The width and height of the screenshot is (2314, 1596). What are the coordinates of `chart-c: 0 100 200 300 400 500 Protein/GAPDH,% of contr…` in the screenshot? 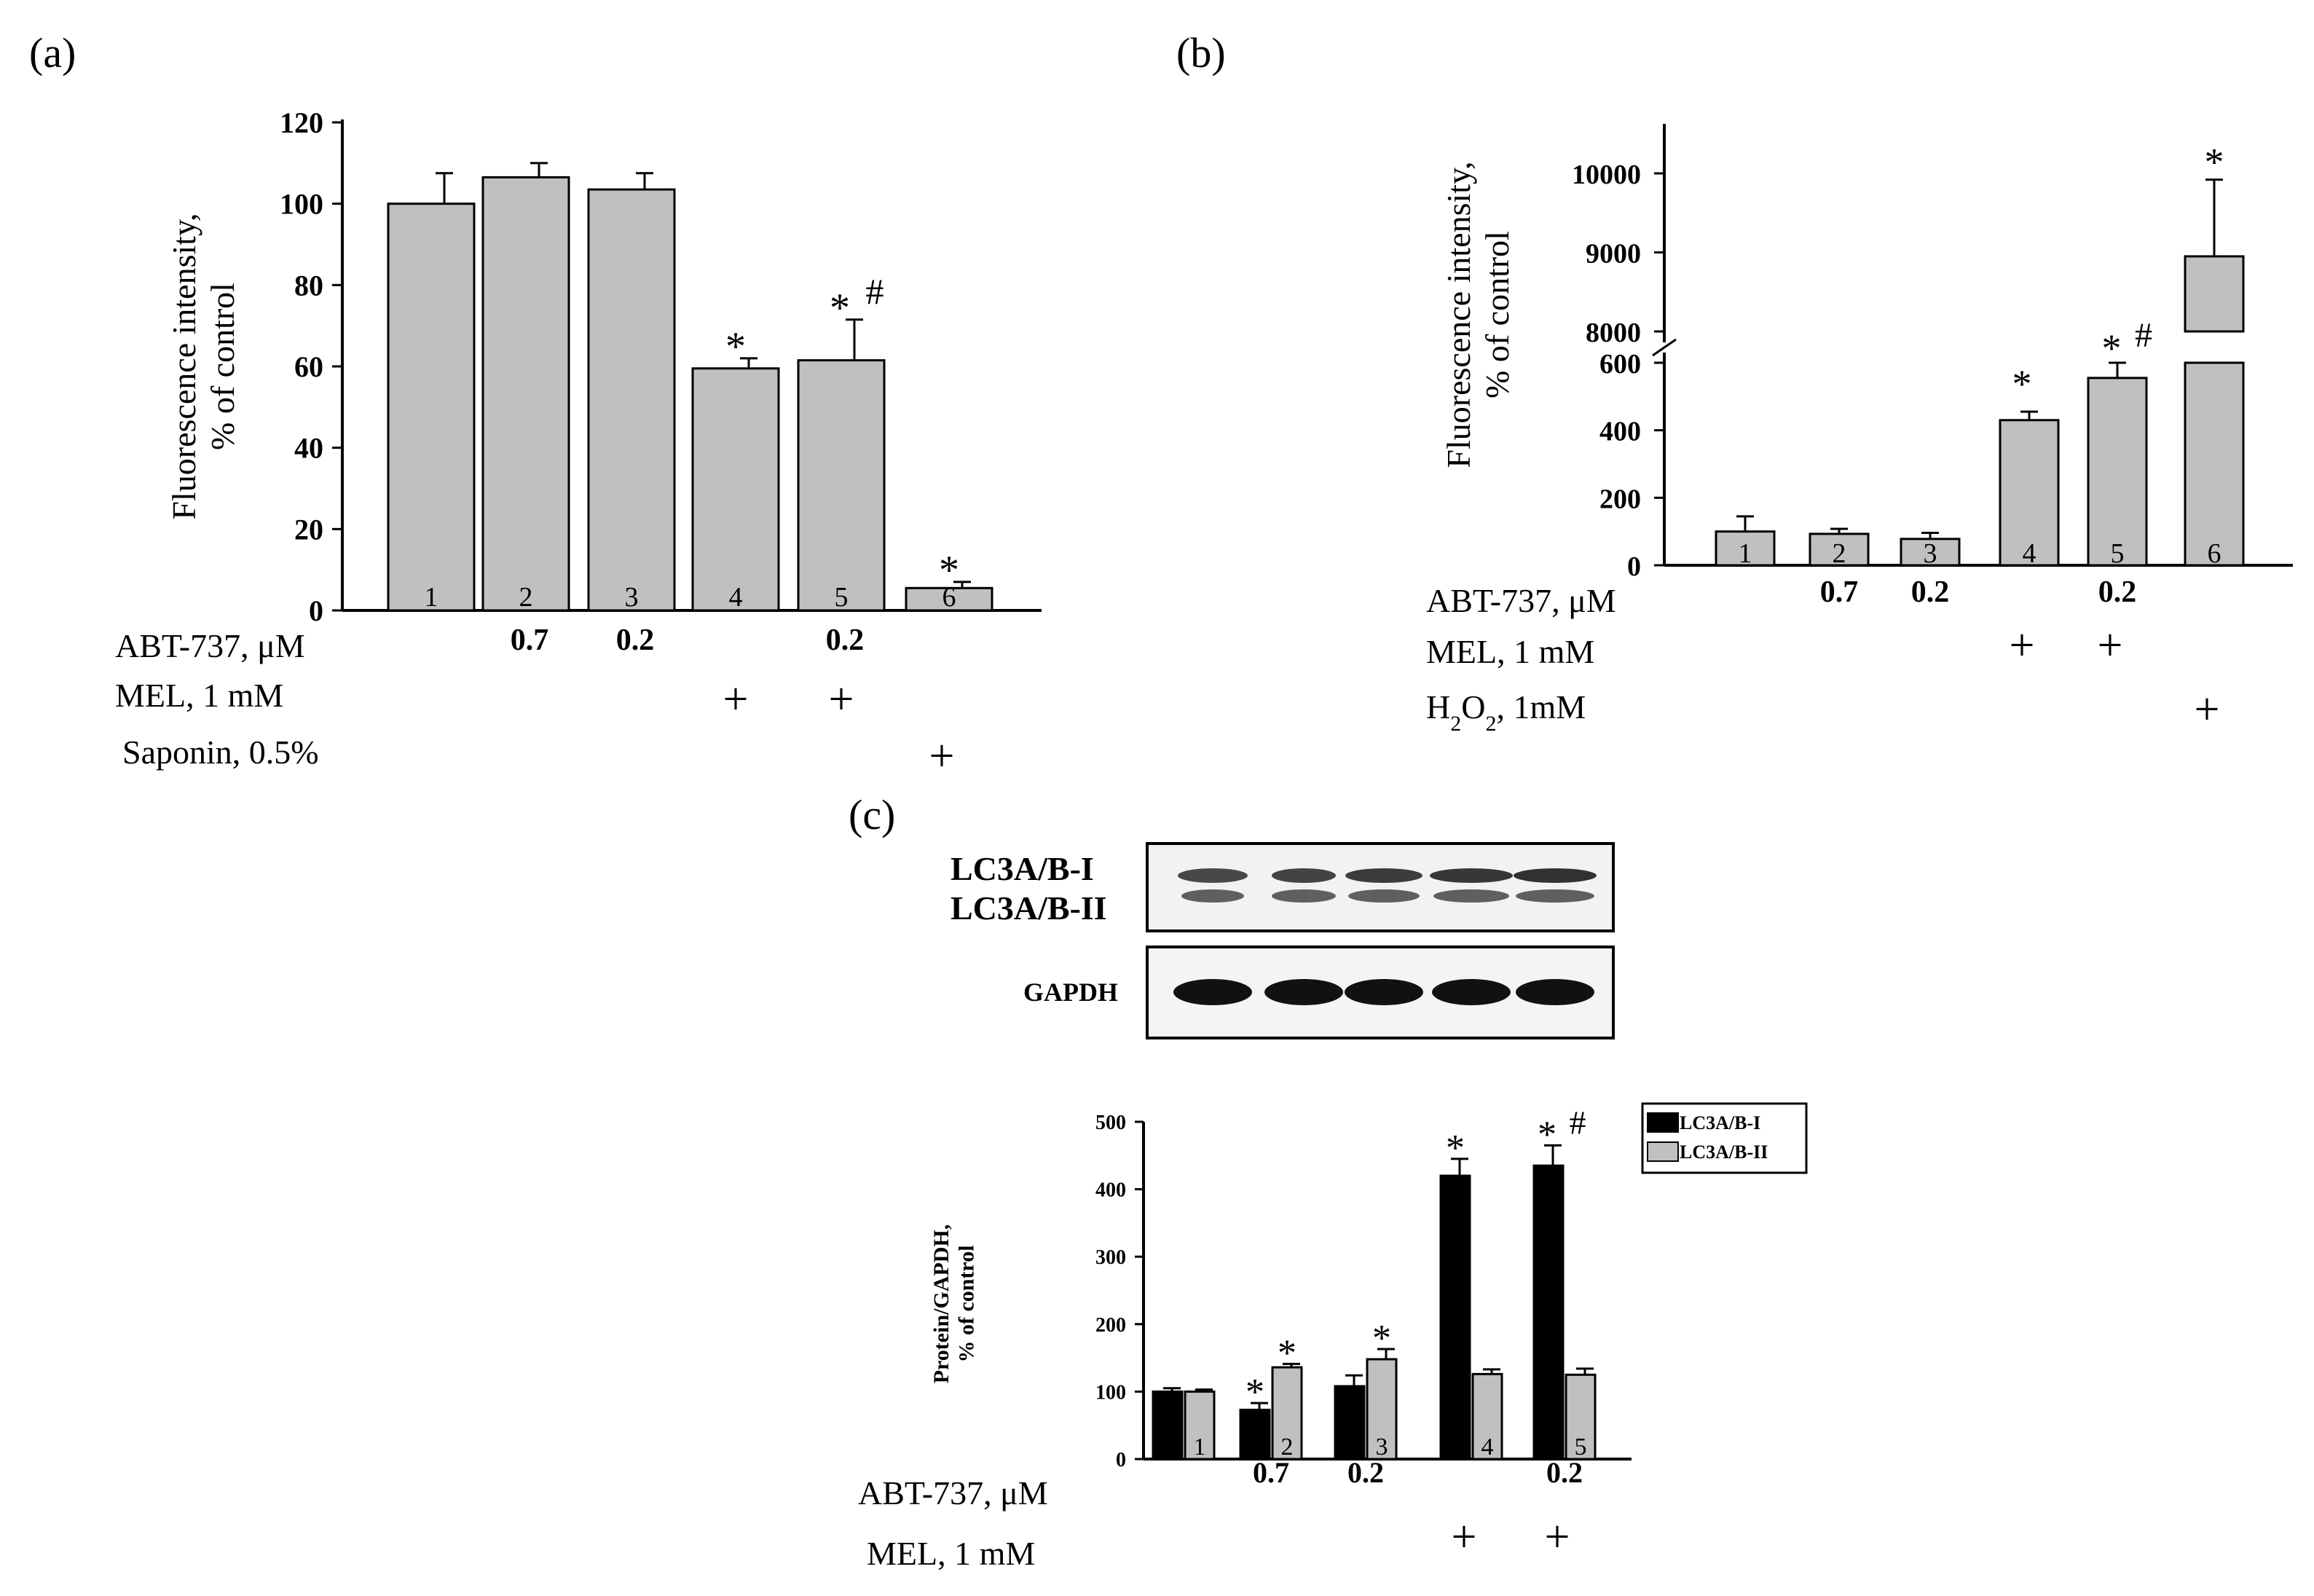 It's located at (1333, 1337).